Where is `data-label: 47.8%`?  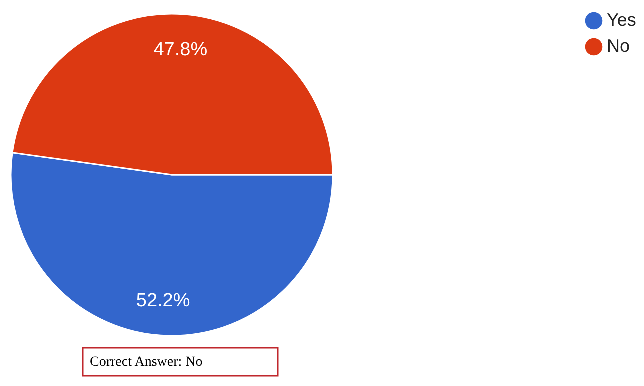 data-label: 47.8% is located at coordinates (181, 50).